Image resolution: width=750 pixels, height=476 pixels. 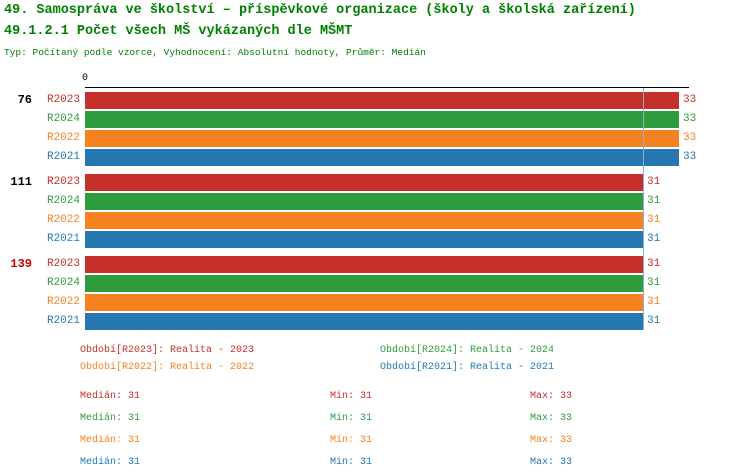 What do you see at coordinates (24, 100) in the screenshot?
I see `group-value-label: 76` at bounding box center [24, 100].